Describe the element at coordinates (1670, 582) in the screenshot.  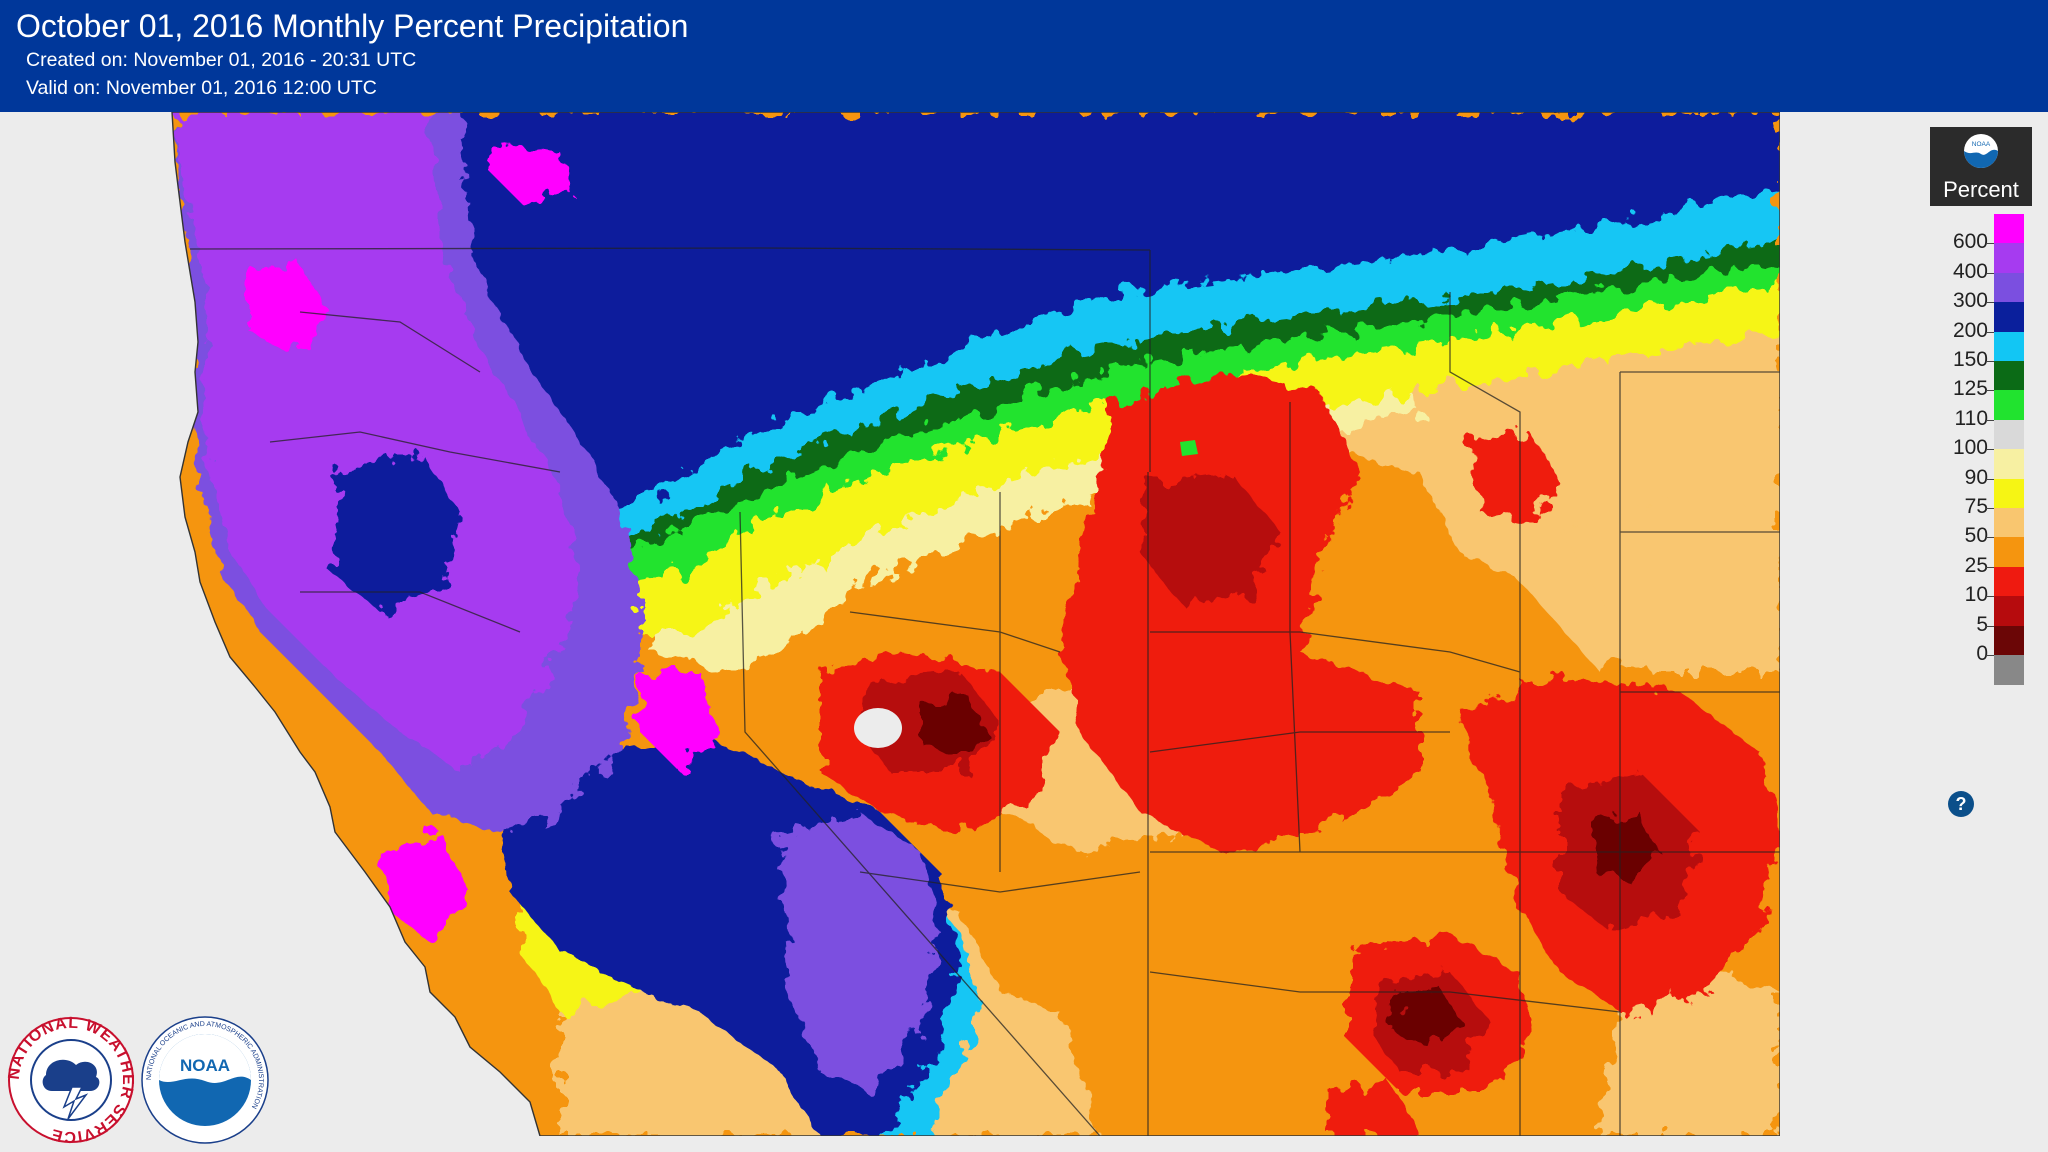
I see `zone-tan-east` at that location.